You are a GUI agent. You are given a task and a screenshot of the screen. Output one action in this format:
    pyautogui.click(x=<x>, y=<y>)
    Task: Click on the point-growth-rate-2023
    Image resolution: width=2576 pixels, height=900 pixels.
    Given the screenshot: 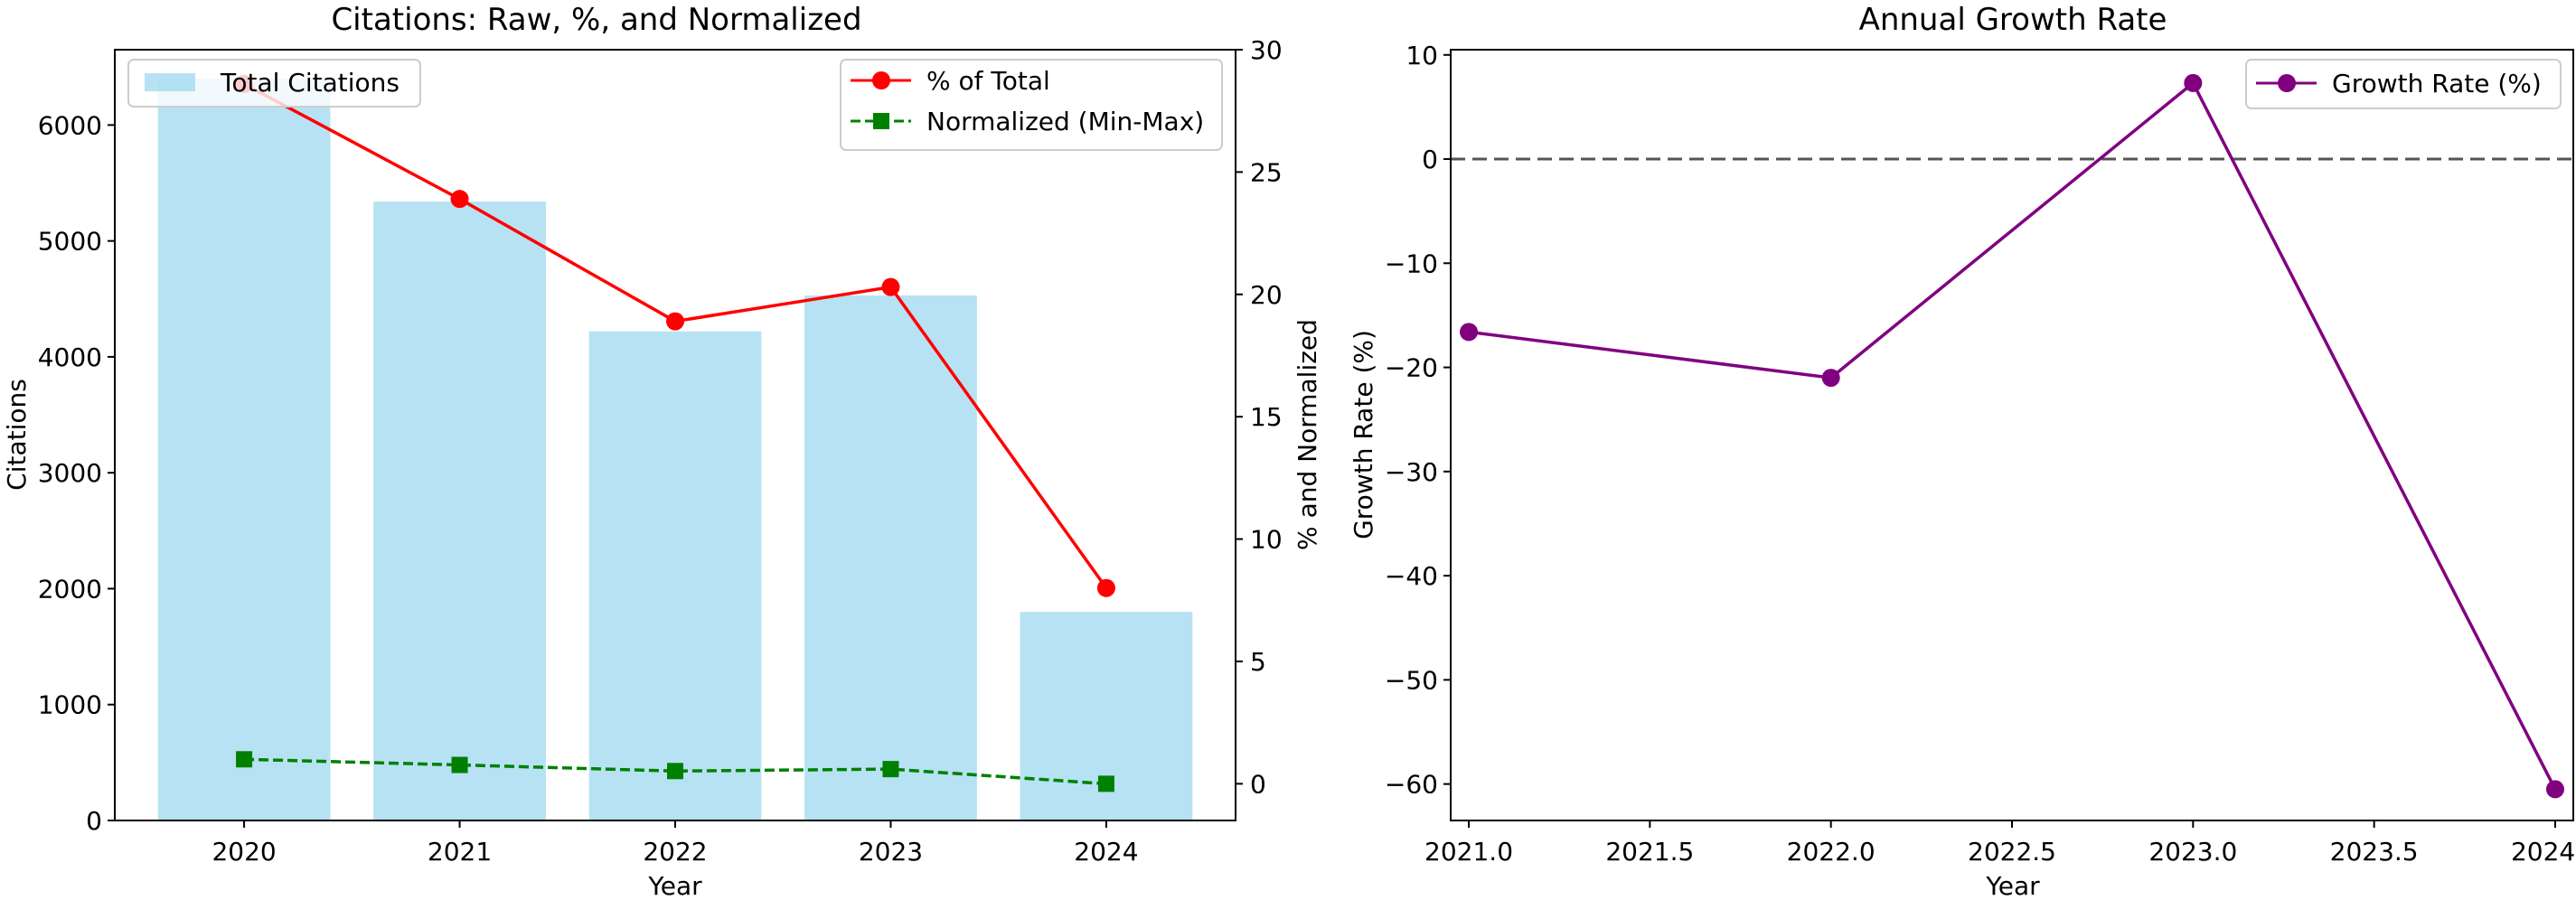 What is the action you would take?
    pyautogui.click(x=2193, y=82)
    